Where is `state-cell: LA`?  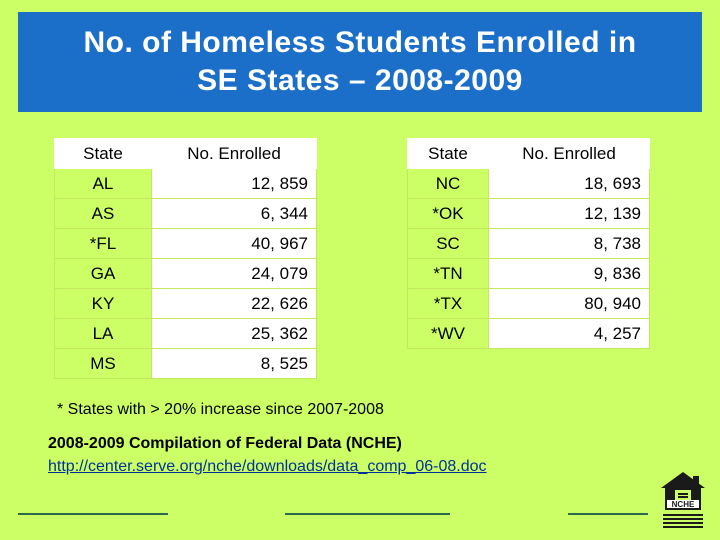 state-cell: LA is located at coordinates (103, 333).